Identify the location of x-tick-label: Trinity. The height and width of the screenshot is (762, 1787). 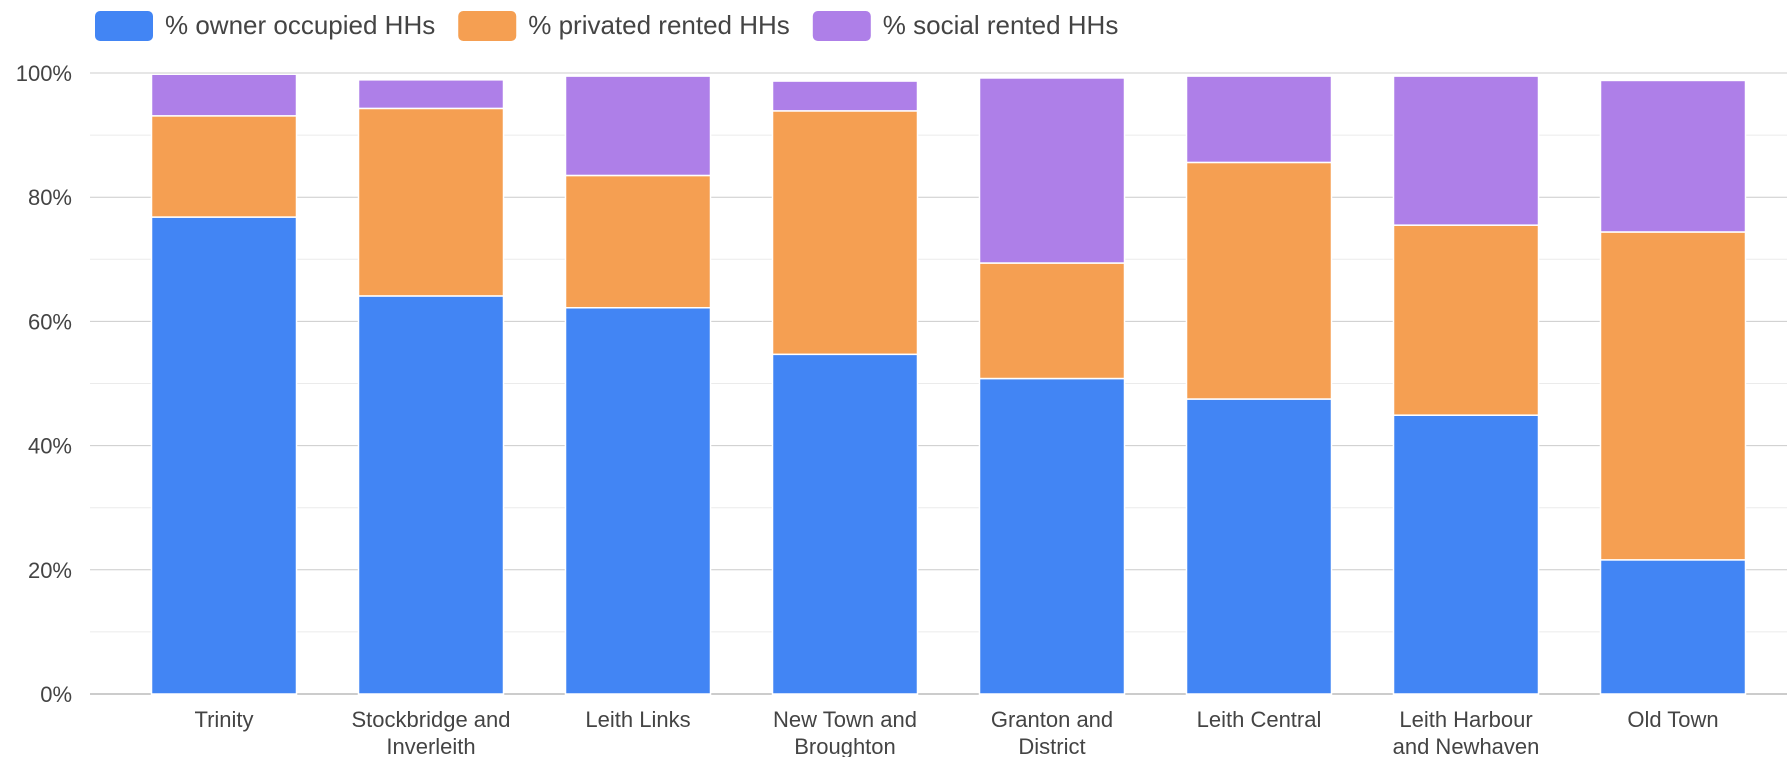
(223, 719).